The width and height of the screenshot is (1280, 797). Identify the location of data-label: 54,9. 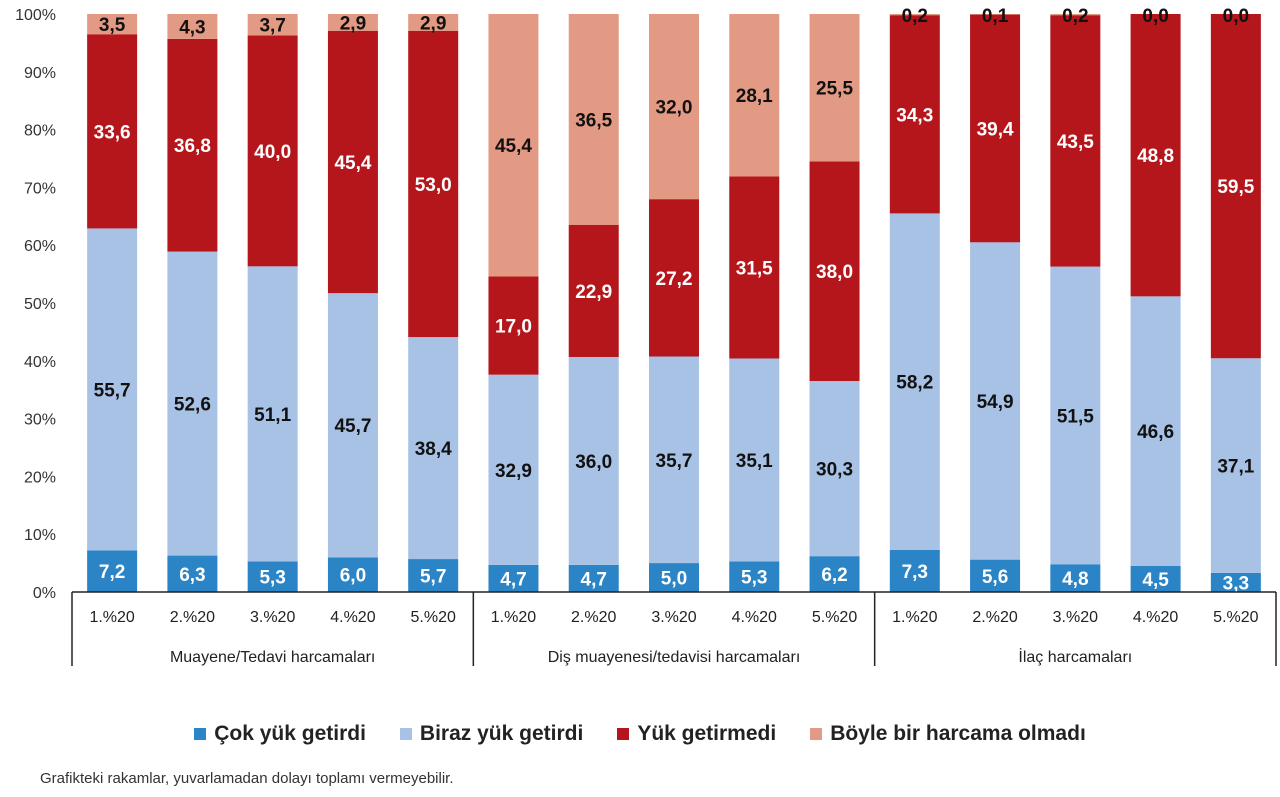
(995, 402).